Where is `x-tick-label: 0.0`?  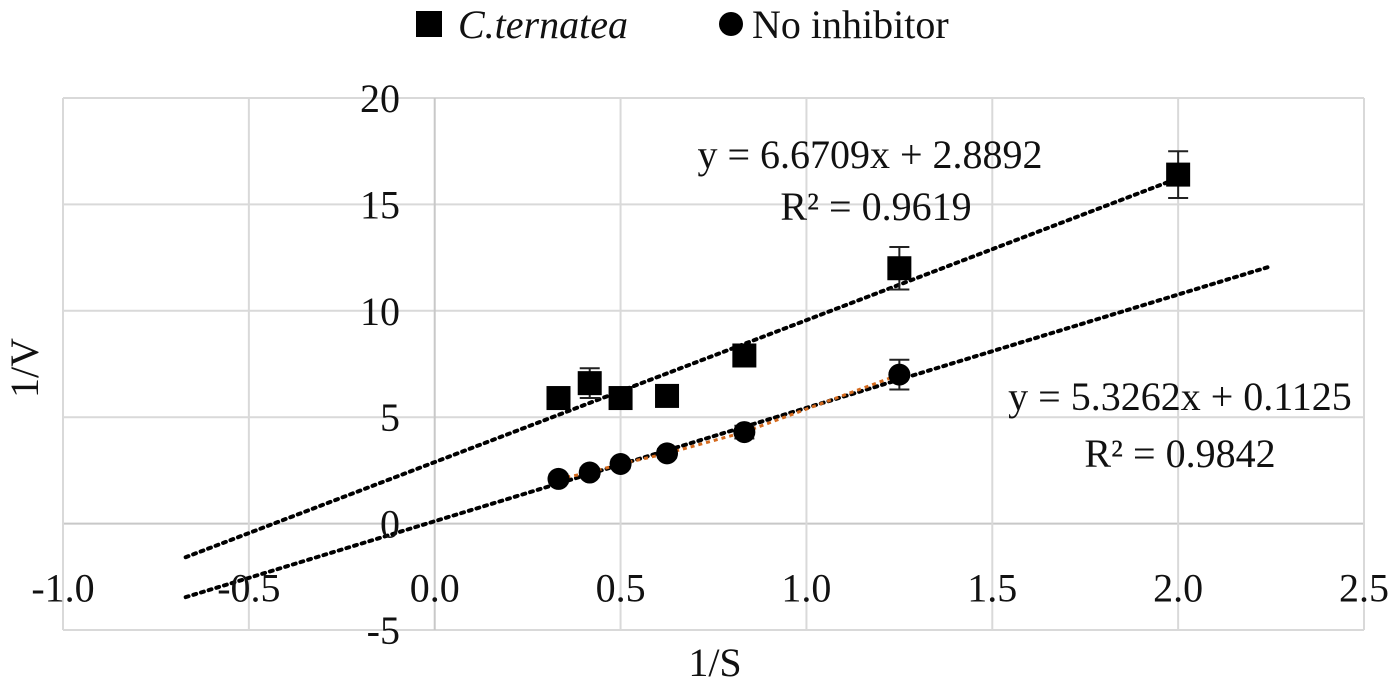
x-tick-label: 0.0 is located at coordinates (435, 588).